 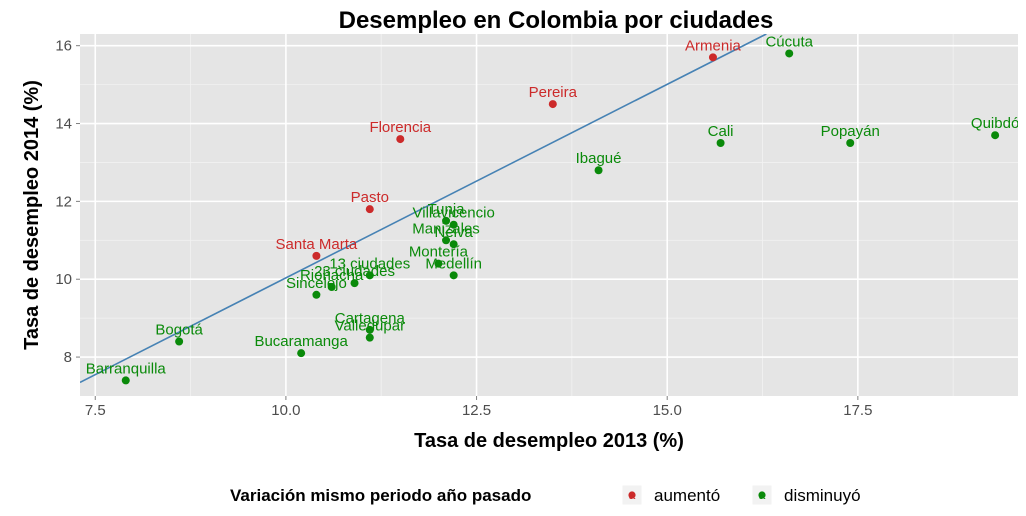 What do you see at coordinates (995, 135) in the screenshot?
I see `point-quibdo` at bounding box center [995, 135].